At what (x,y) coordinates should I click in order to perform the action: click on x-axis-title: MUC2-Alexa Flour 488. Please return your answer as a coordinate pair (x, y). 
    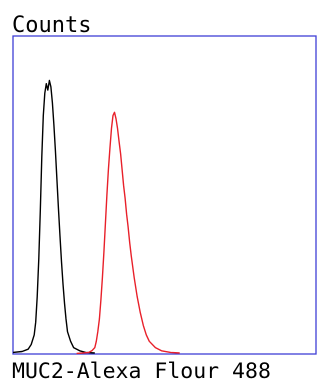
    Looking at the image, I should click on (141, 371).